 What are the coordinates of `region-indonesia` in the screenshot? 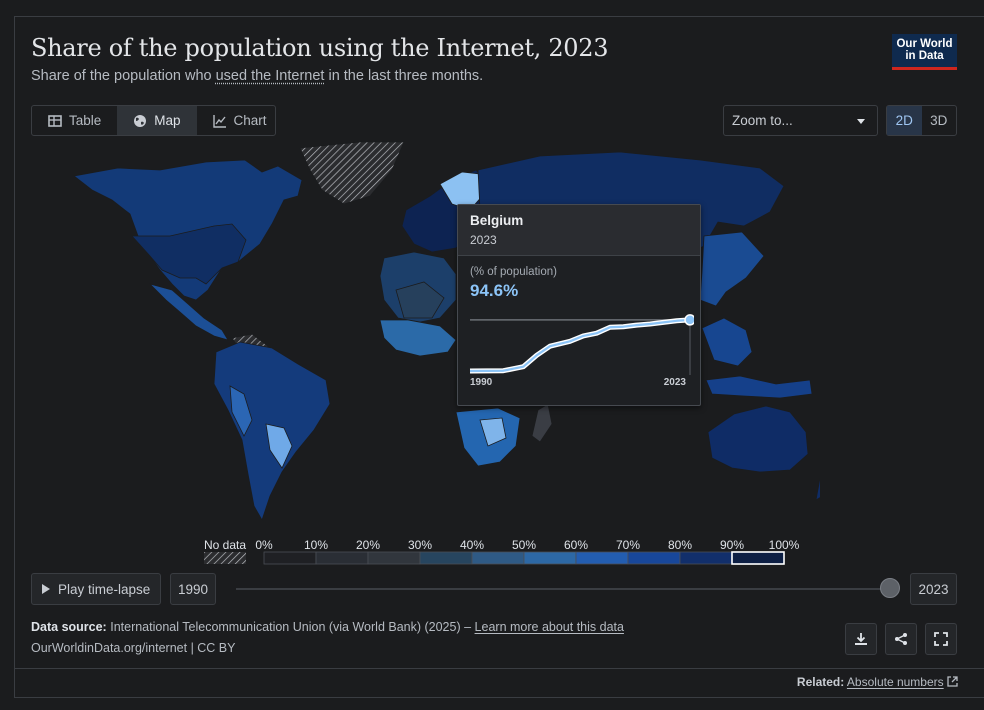 It's located at (759, 387).